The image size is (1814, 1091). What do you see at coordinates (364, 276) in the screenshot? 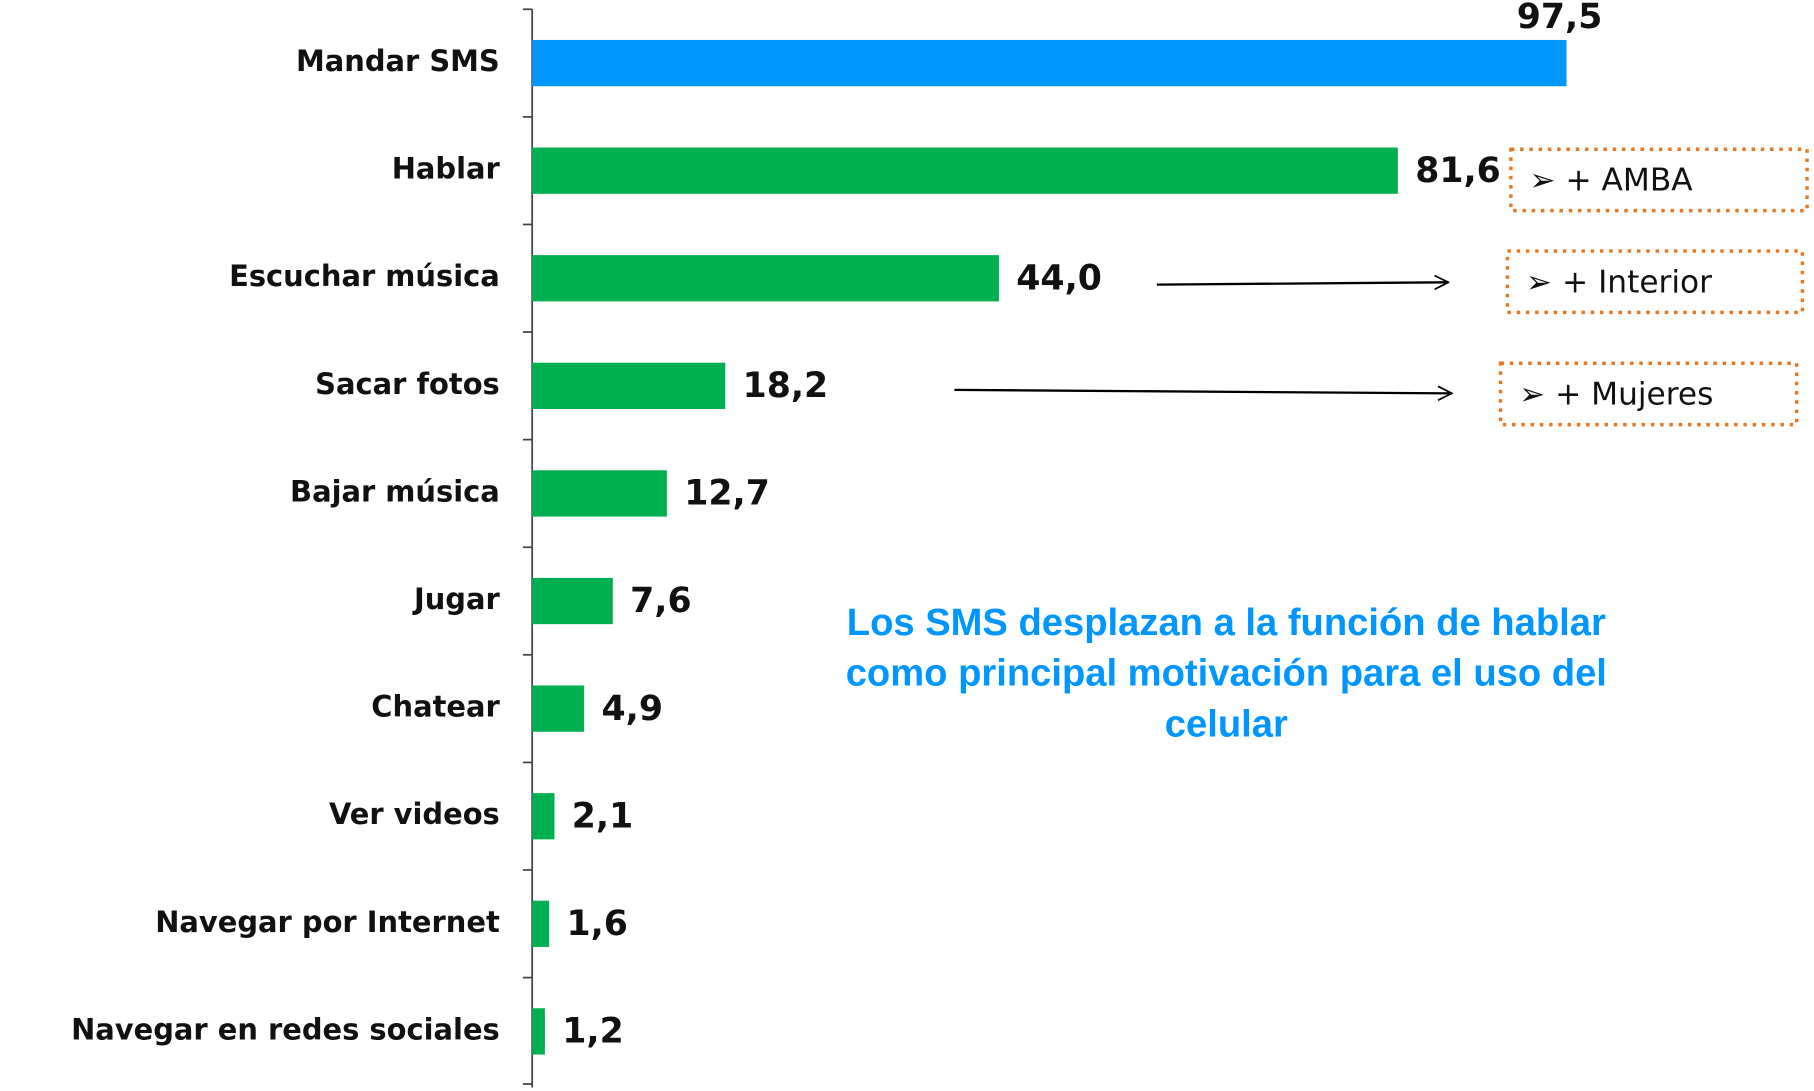
I see `category-label: Escuchar música` at bounding box center [364, 276].